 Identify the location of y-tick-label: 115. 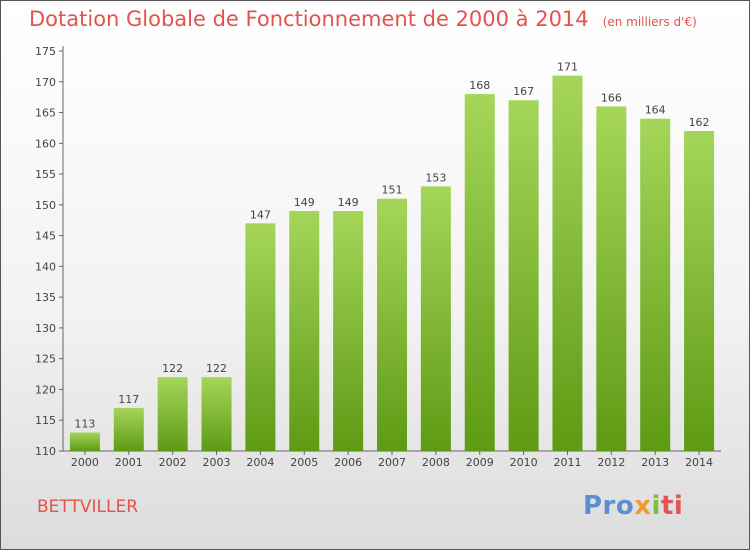
(45, 420).